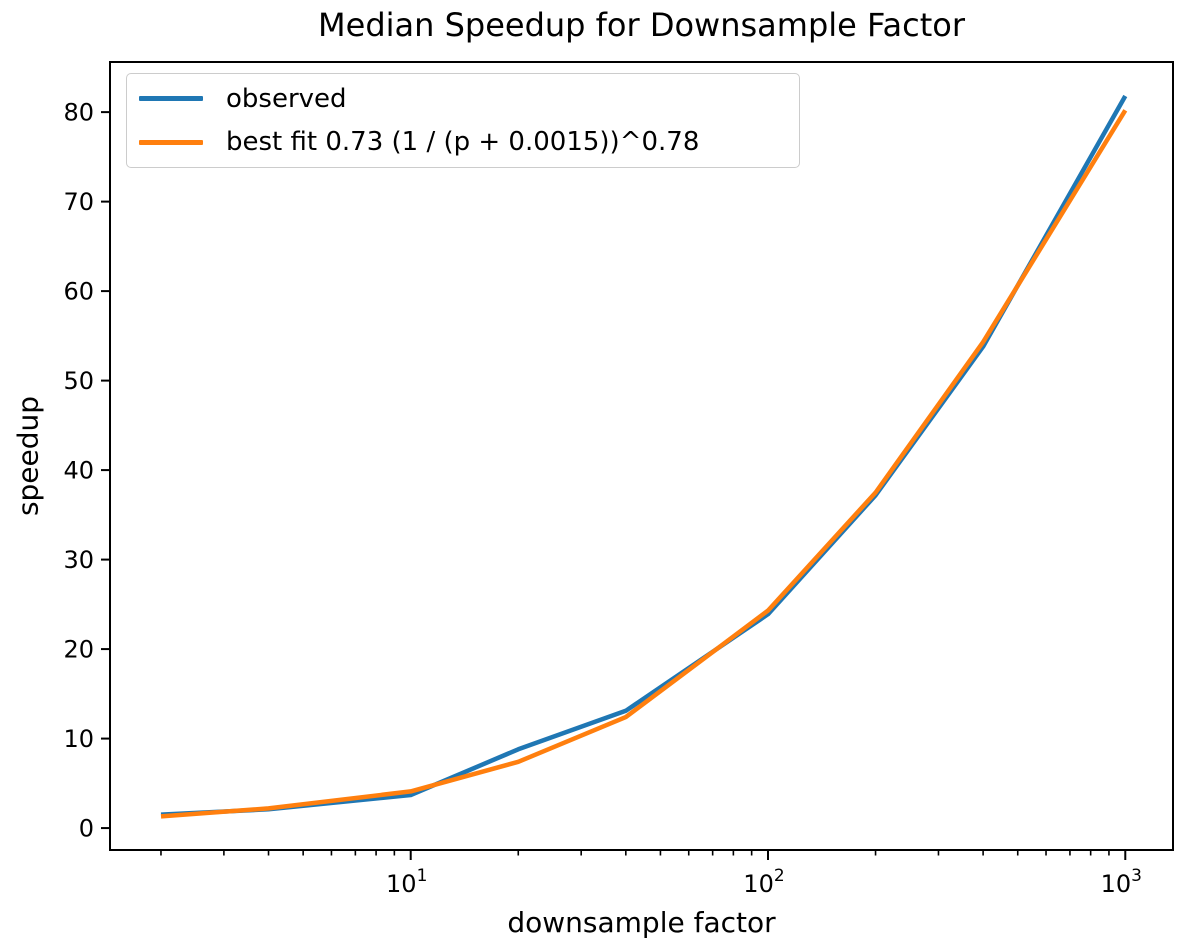 The height and width of the screenshot is (950, 1189). I want to click on chart-title: Median Speedup for Downsample Factor, so click(641, 25).